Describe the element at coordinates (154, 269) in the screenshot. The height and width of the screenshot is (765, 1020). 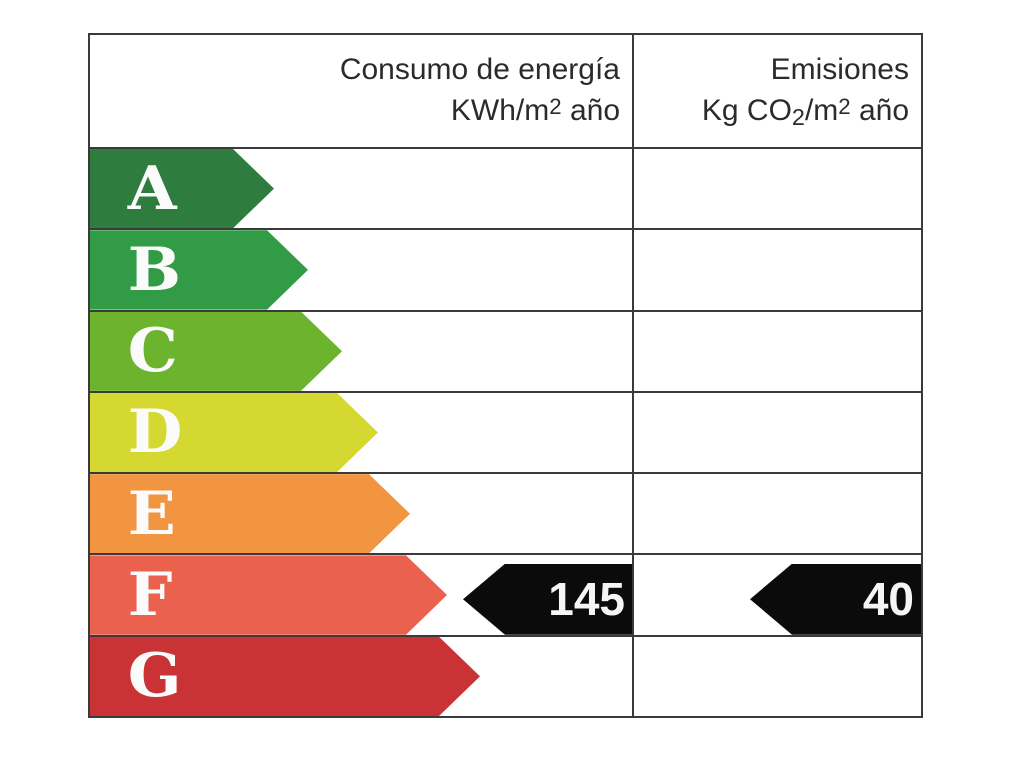
I see `rating-letter: B` at that location.